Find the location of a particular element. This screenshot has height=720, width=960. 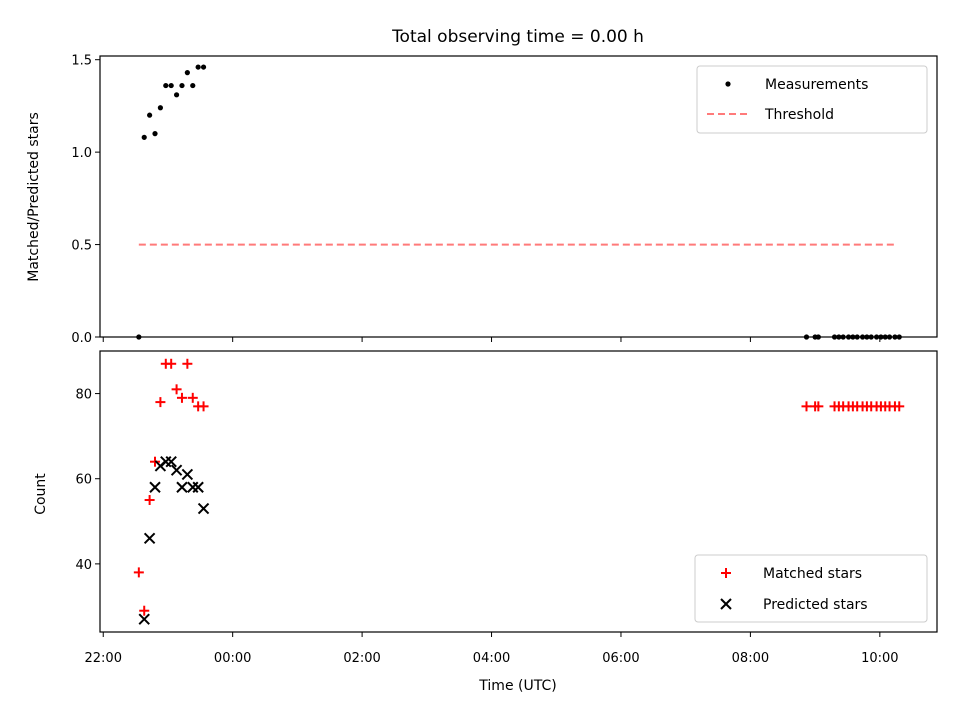

legend-marker-matched-stars is located at coordinates (726, 573).